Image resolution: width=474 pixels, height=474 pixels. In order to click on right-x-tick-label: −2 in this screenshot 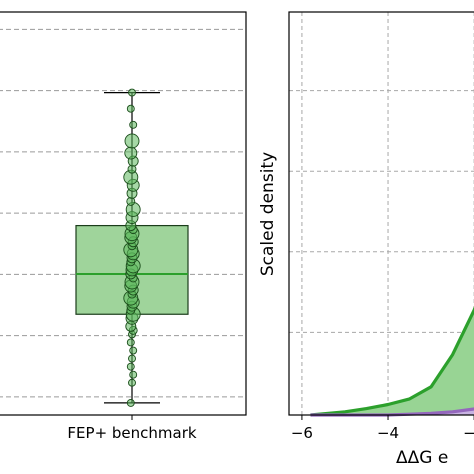, I will do `click(468, 433)`.